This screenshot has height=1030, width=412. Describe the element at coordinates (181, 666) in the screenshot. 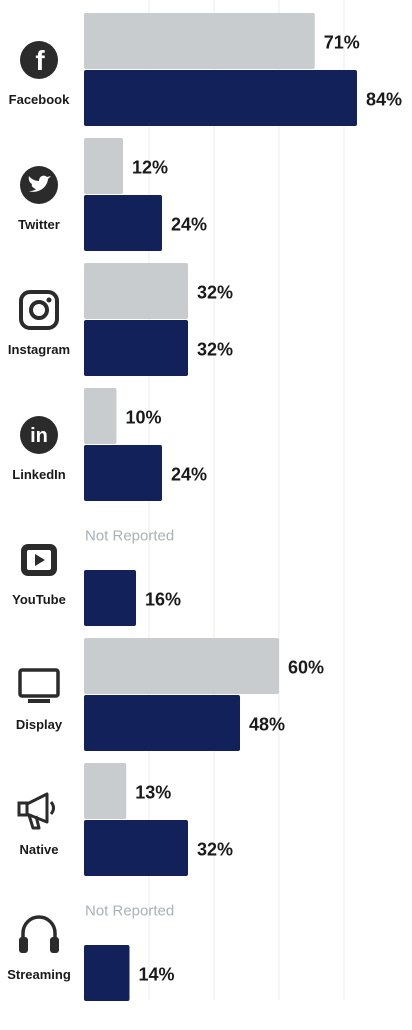

I see `bar-series-1-display` at that location.